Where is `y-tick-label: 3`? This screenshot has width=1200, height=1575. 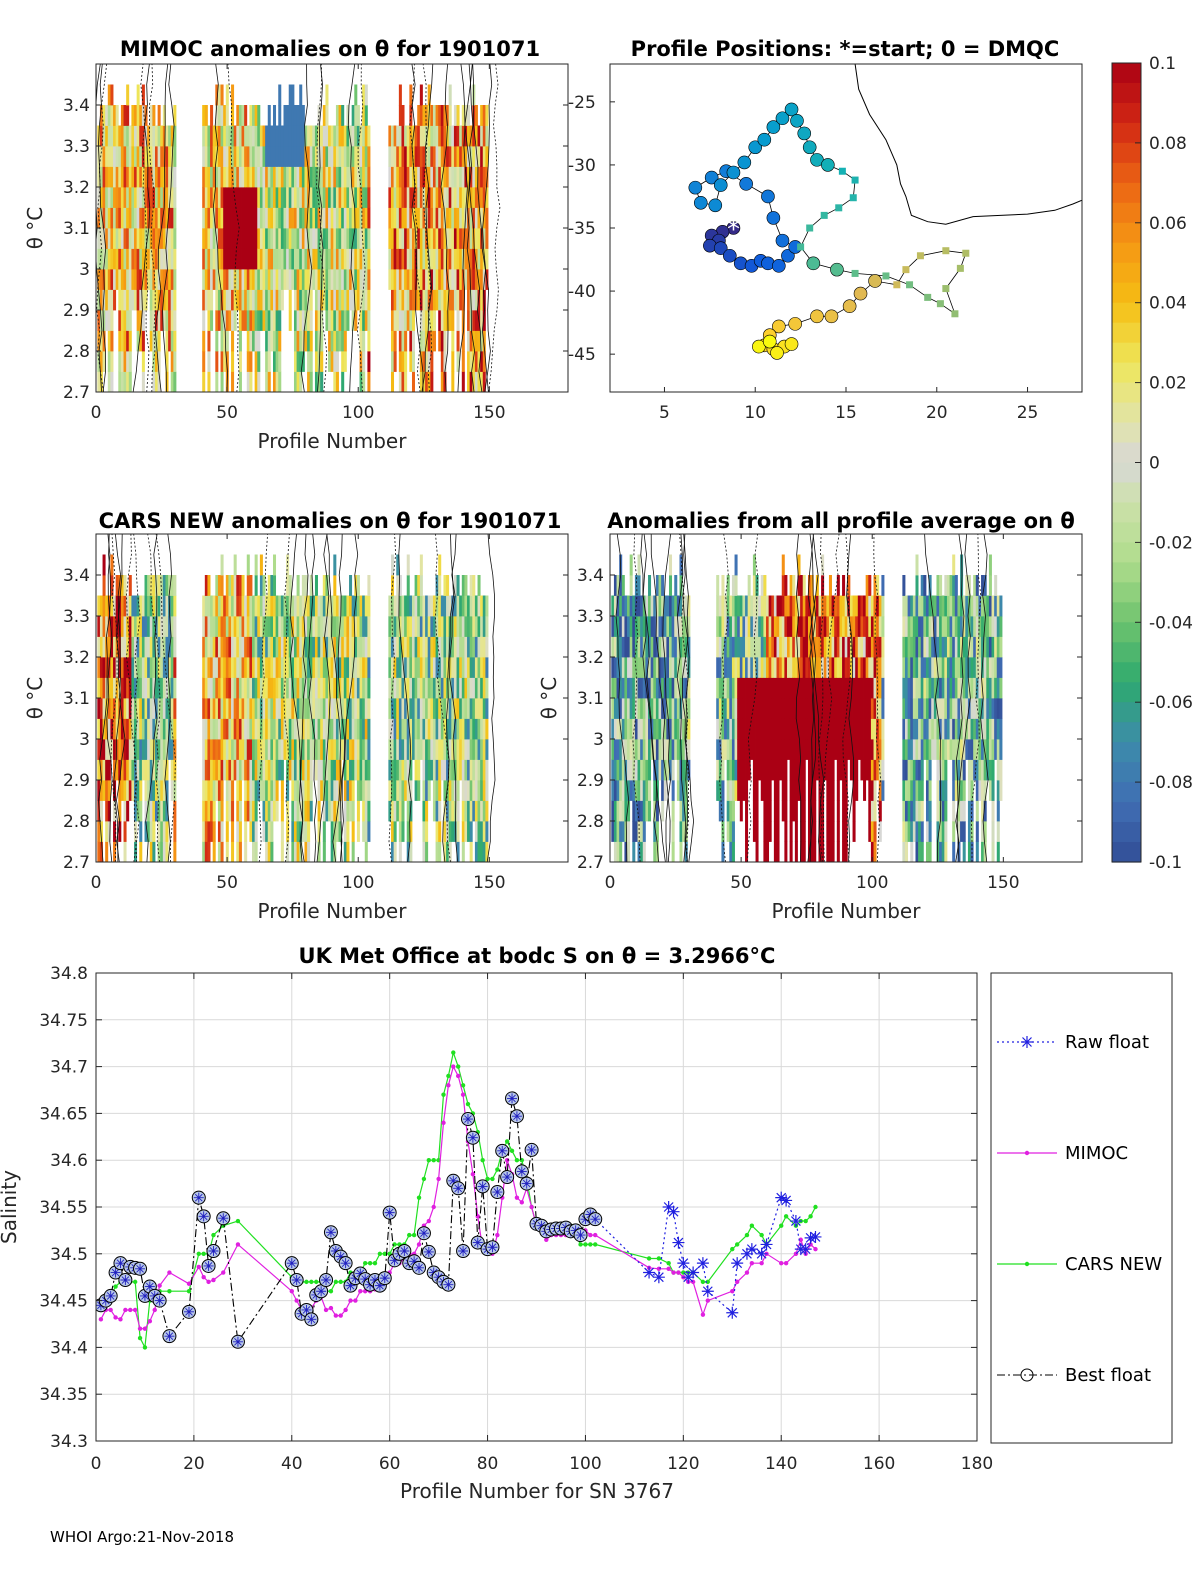 y-tick-label: 3 is located at coordinates (84, 270).